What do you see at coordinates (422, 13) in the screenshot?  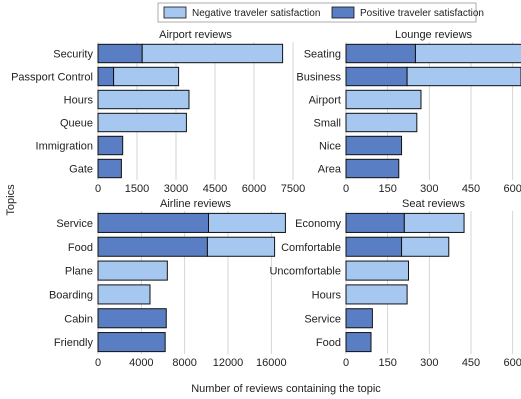 I see `legend-label-positive: Positive traveler satisfaction` at bounding box center [422, 13].